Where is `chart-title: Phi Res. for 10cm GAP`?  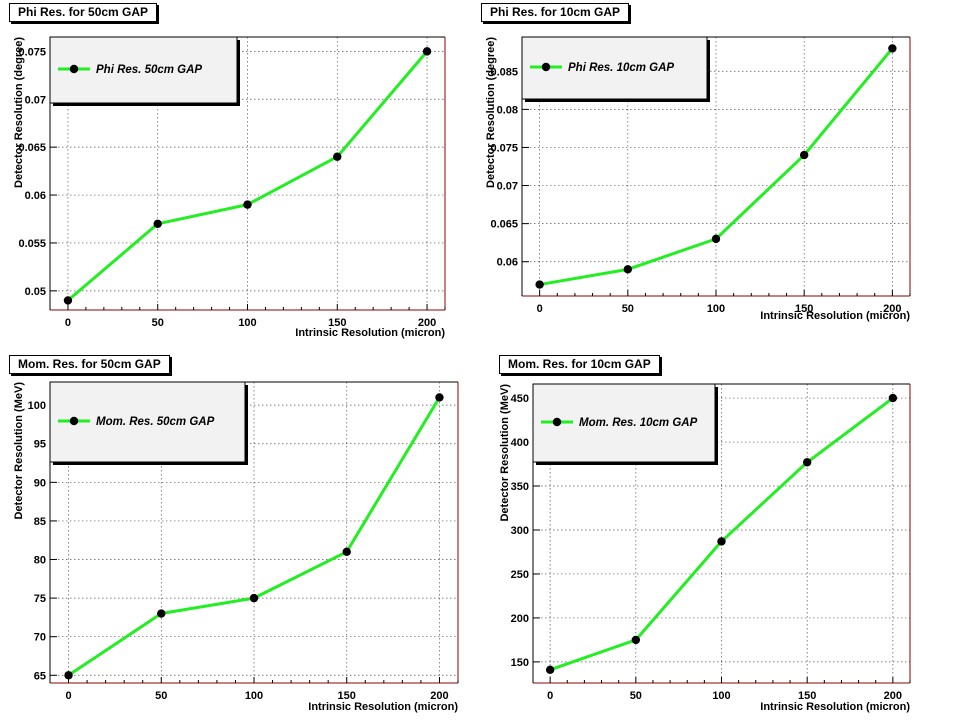 chart-title: Phi Res. for 10cm GAP is located at coordinates (555, 12).